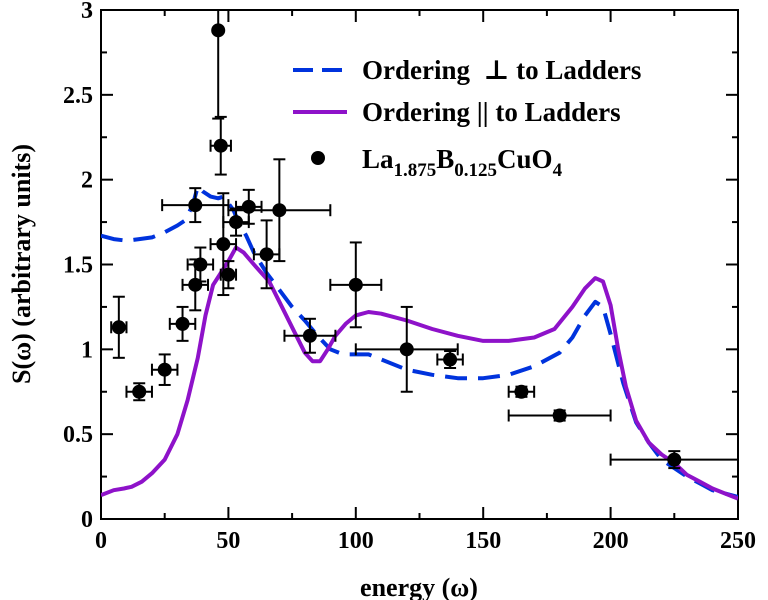 The height and width of the screenshot is (600, 768). Describe the element at coordinates (462, 162) in the screenshot. I see `legend-label: La1.875B0.125CuO4` at that location.